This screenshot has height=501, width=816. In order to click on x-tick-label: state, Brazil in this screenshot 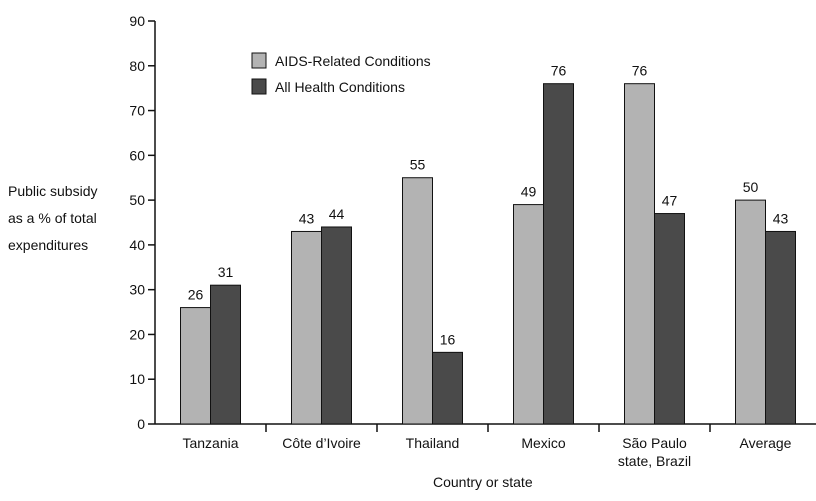, I will do `click(654, 461)`.